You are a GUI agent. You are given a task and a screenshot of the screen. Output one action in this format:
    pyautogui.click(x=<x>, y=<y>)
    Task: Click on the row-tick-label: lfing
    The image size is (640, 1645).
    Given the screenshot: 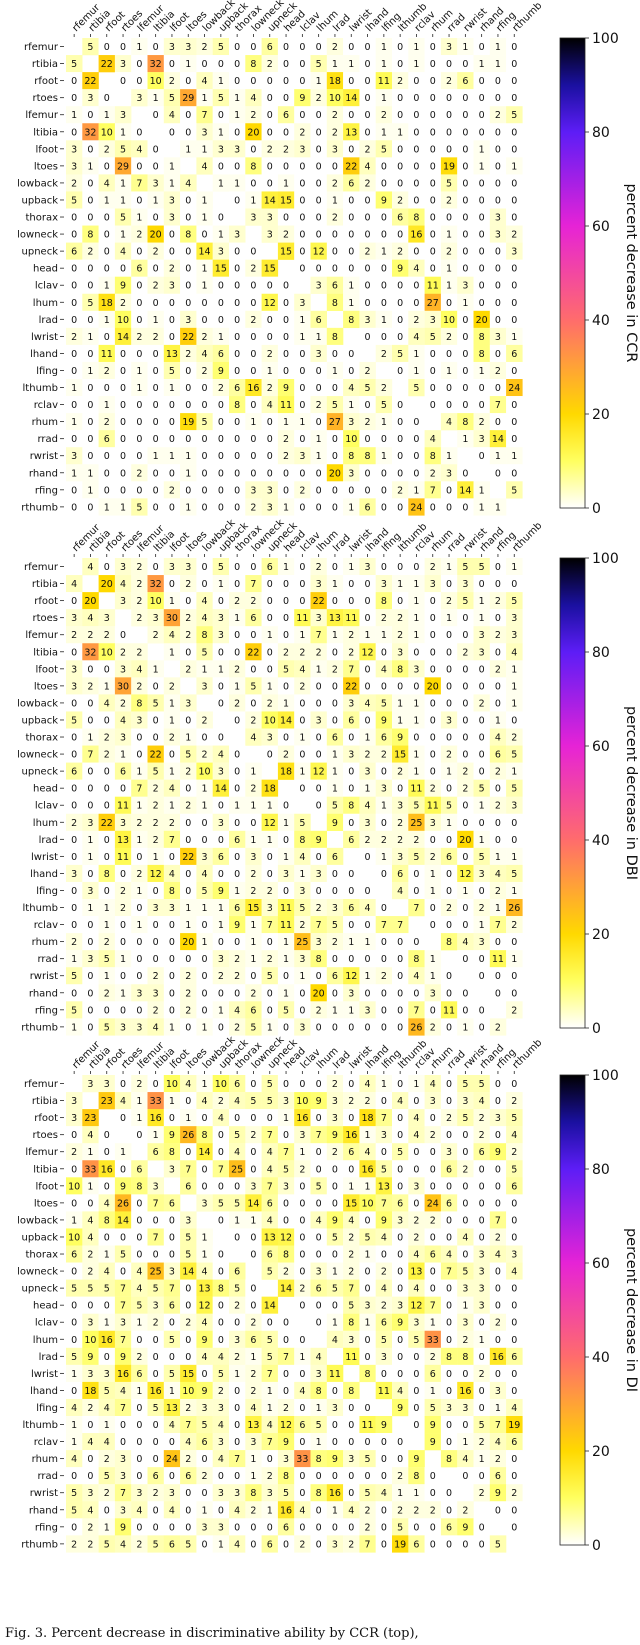 What is the action you would take?
    pyautogui.click(x=47, y=371)
    